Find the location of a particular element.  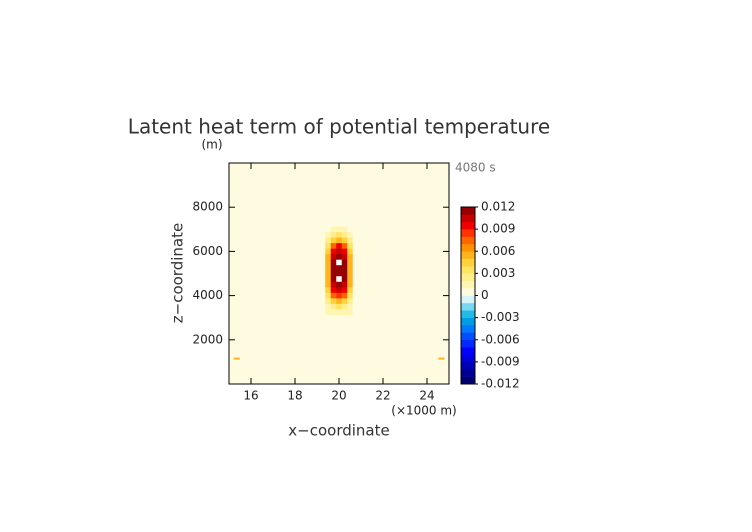

colorbar-tick-label: -0.009 is located at coordinates (500, 361).